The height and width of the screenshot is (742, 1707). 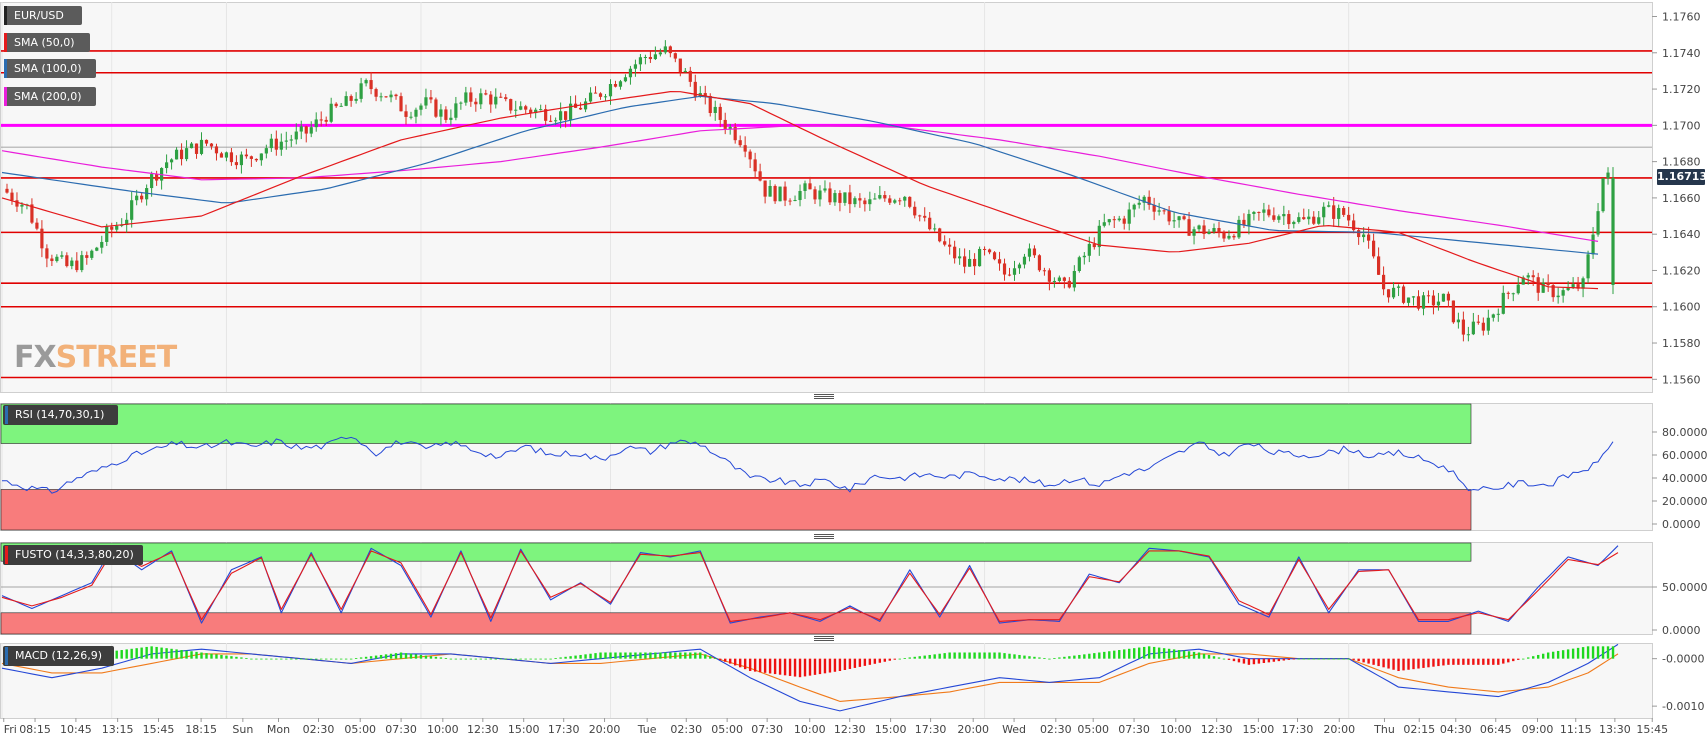 What do you see at coordinates (47, 42) in the screenshot?
I see `sma50-legend: SMA (50,0)` at bounding box center [47, 42].